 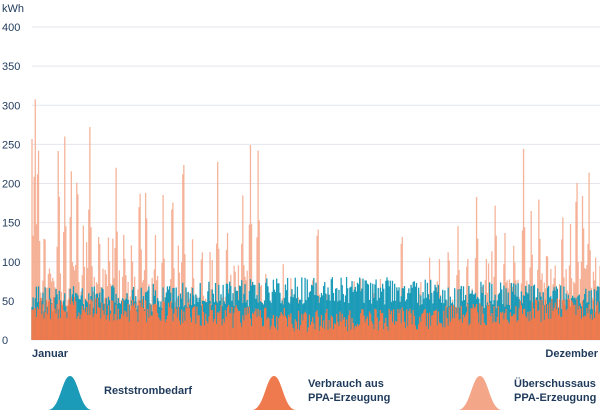 I want to click on x-end-label: Dezember, so click(x=571, y=354).